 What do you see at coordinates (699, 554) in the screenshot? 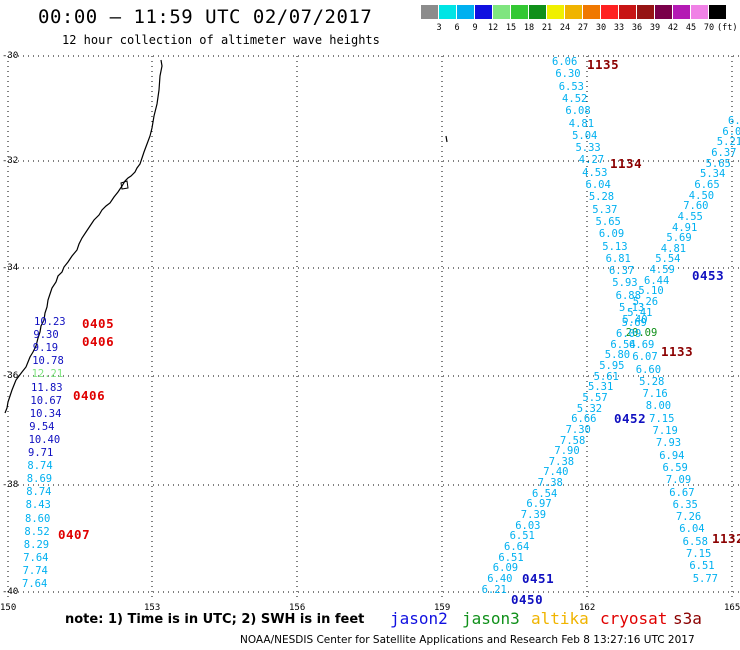
I see `wave-height-value: 7.15` at bounding box center [699, 554].